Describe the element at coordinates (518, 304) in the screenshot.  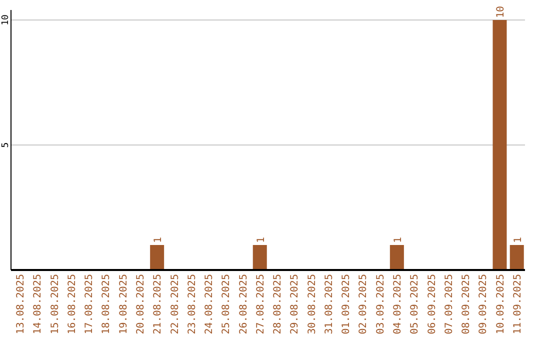
I see `x-tick-label: 11.09.2025` at that location.